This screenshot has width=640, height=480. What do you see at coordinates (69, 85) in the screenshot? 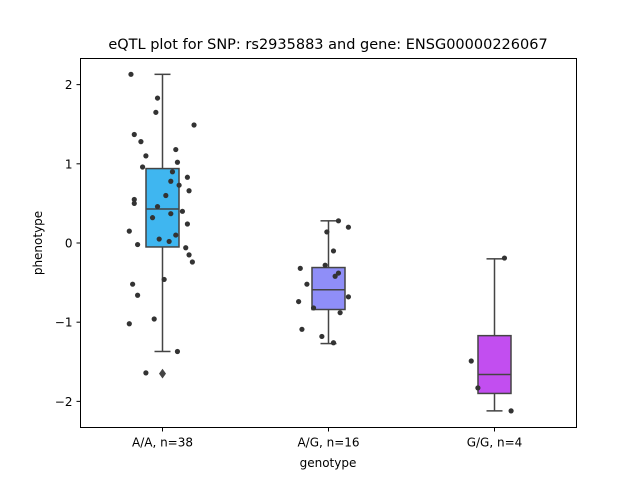
I see `y-tick-label: 2` at bounding box center [69, 85].